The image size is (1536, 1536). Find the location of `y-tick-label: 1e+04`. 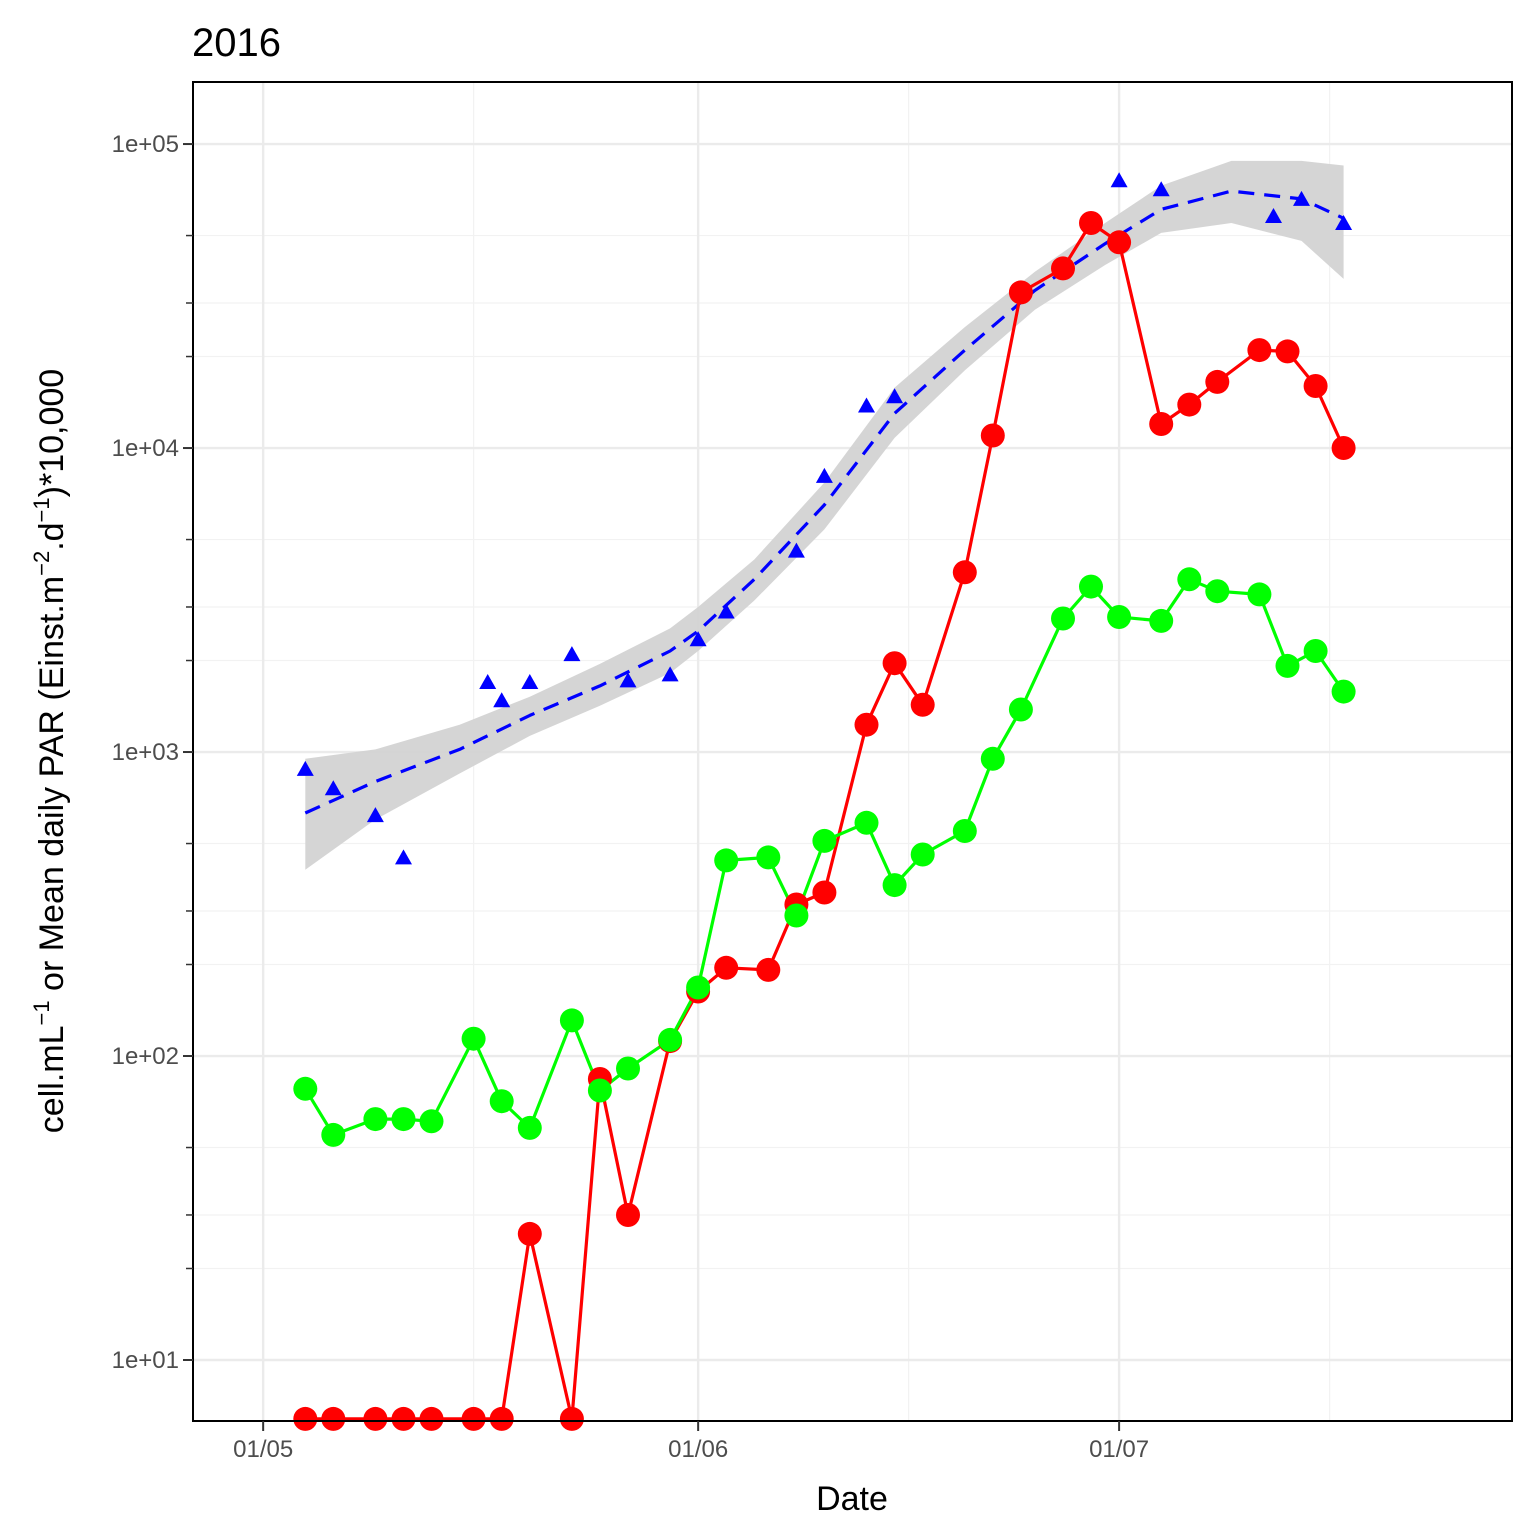

y-tick-label: 1e+04 is located at coordinates (145, 448).